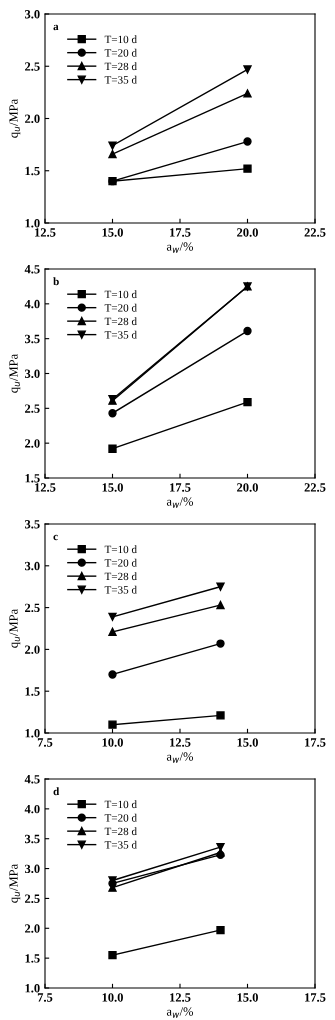 This screenshot has height=1020, width=335. Describe the element at coordinates (56, 281) in the screenshot. I see `text: b` at that location.